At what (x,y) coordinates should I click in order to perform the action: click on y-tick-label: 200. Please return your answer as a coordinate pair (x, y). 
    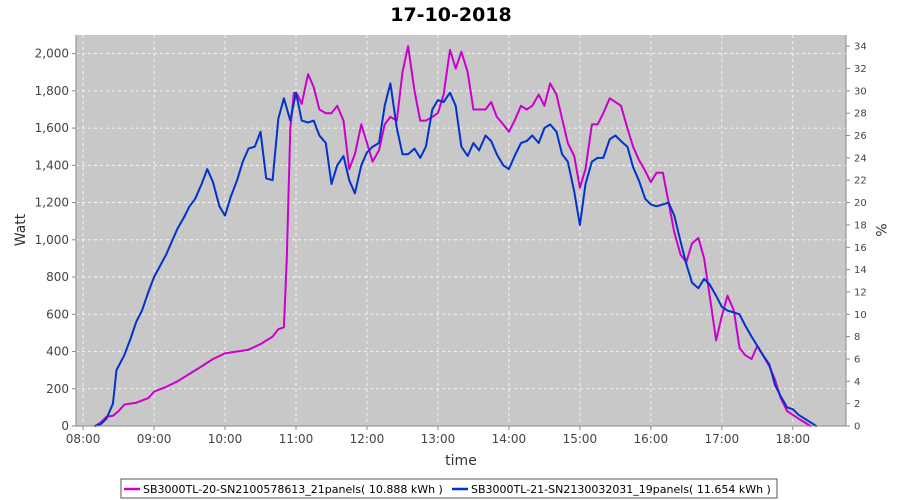
    Looking at the image, I should click on (57, 389).